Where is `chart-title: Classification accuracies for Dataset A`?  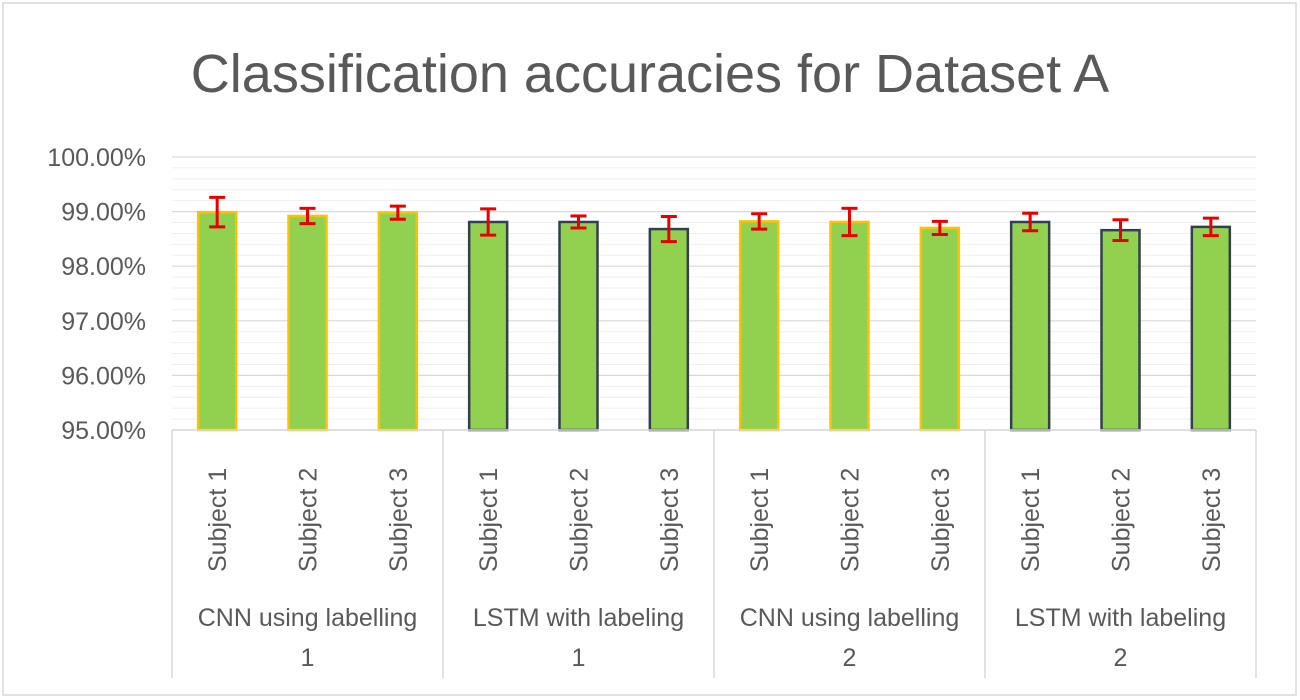
chart-title: Classification accuracies for Dataset A is located at coordinates (650, 74).